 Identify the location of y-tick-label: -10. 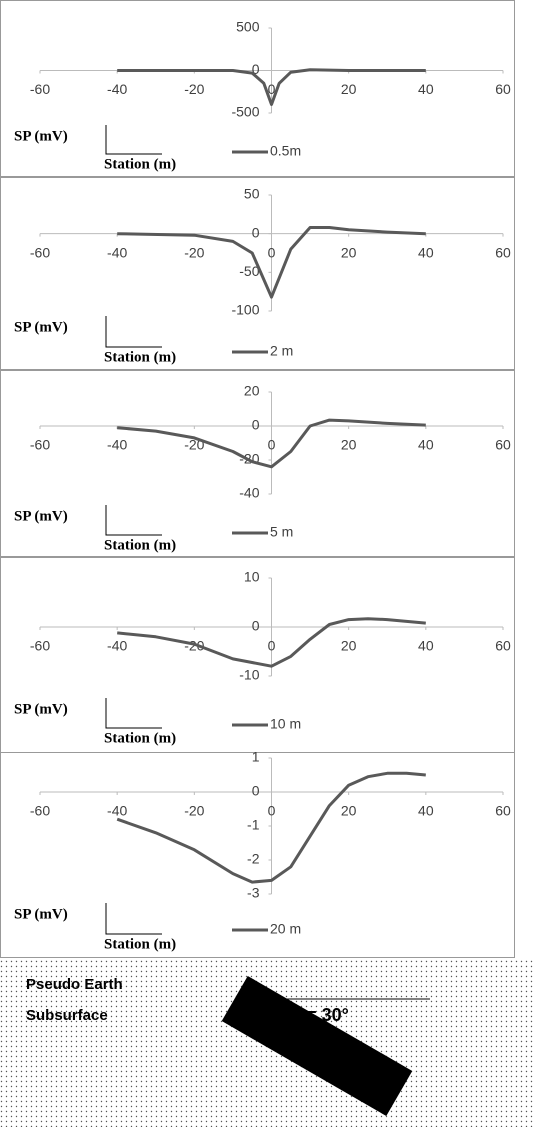
(249, 675).